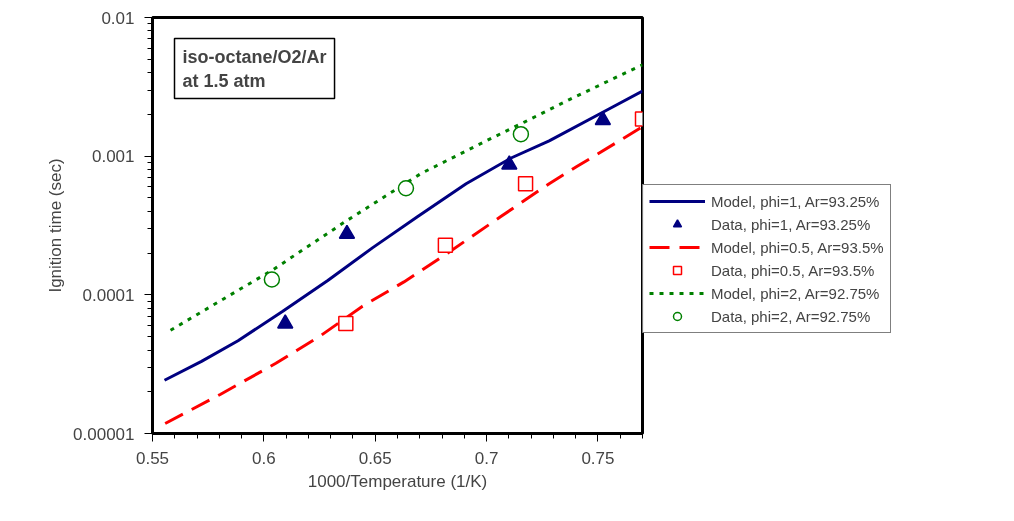  Describe the element at coordinates (795, 293) in the screenshot. I see `legend-label: Model, phi=2, Ar=92.75%` at that location.